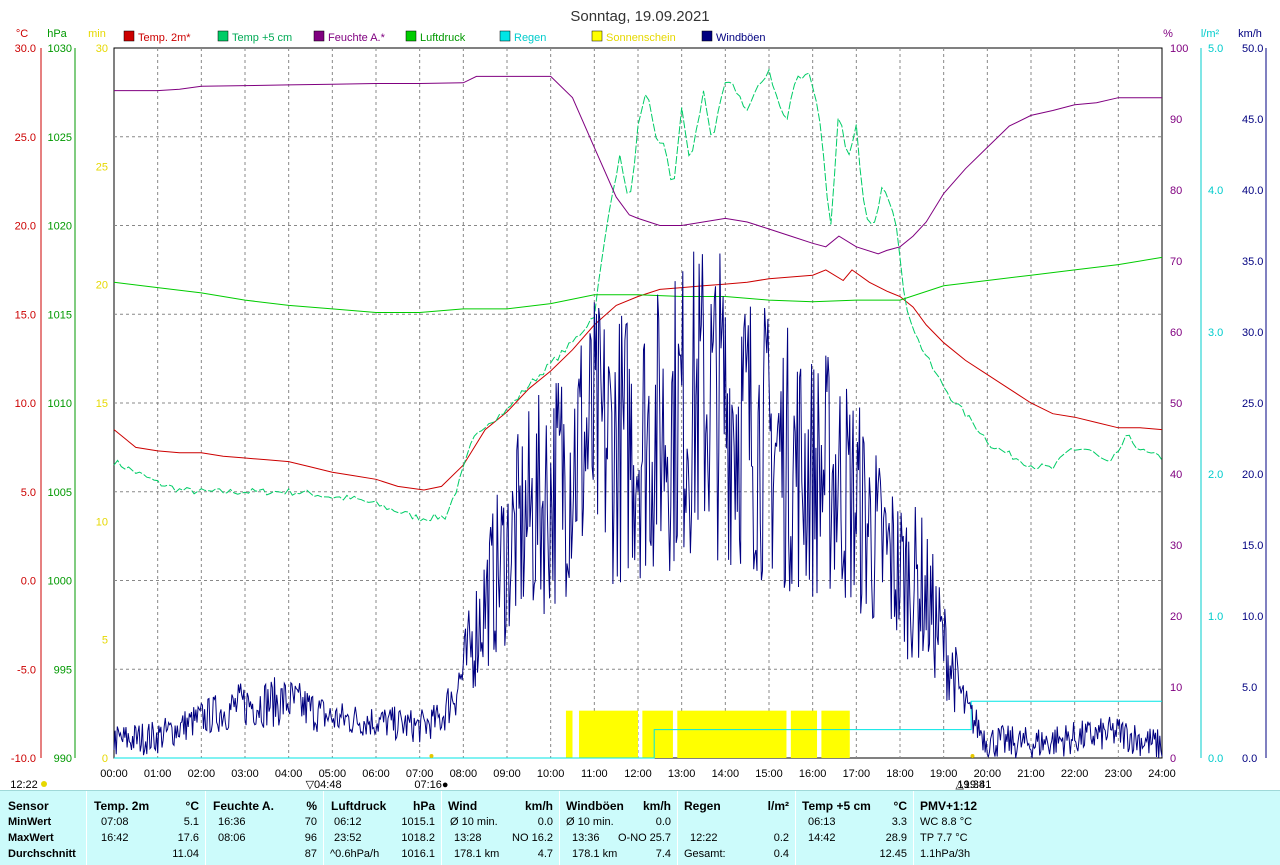  What do you see at coordinates (896, 838) in the screenshot?
I see `temp5cm-max-value: 28.9` at bounding box center [896, 838].